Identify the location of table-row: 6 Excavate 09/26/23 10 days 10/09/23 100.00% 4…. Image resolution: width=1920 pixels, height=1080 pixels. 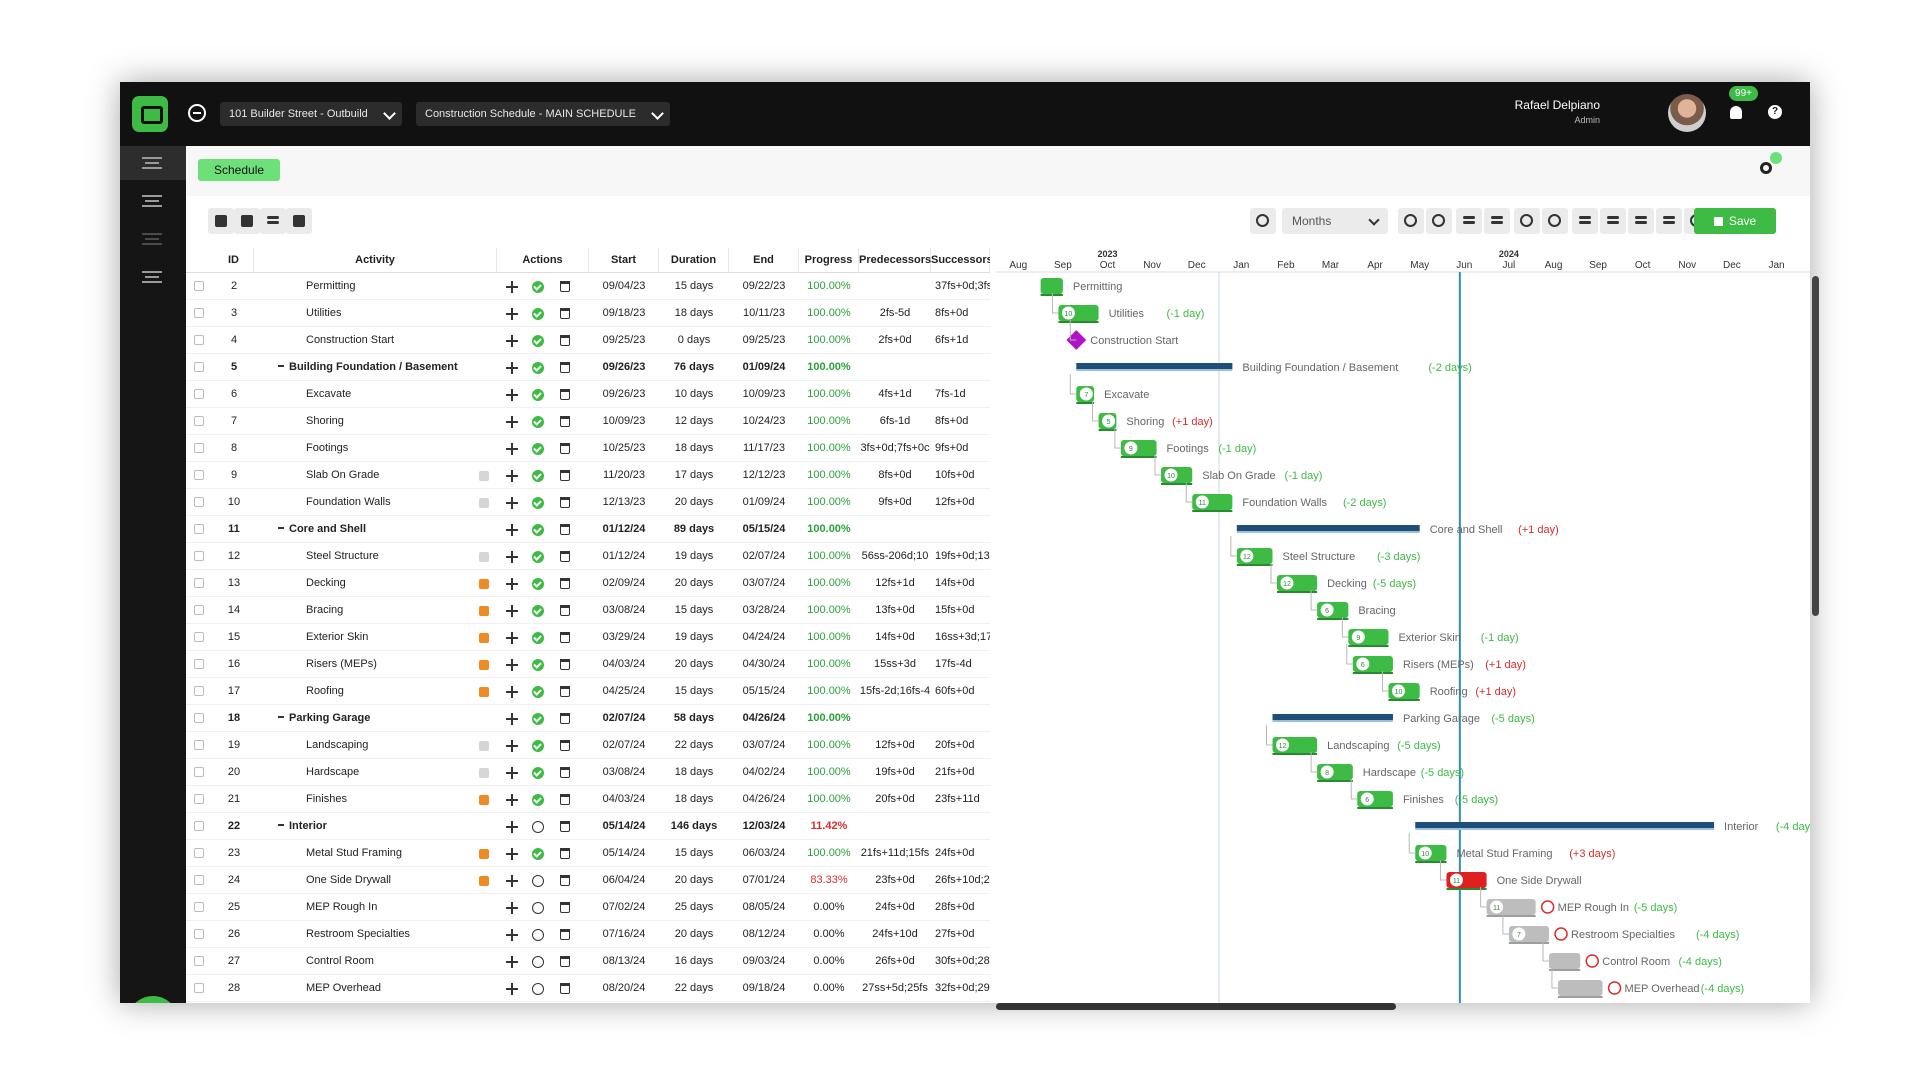
(588, 394).